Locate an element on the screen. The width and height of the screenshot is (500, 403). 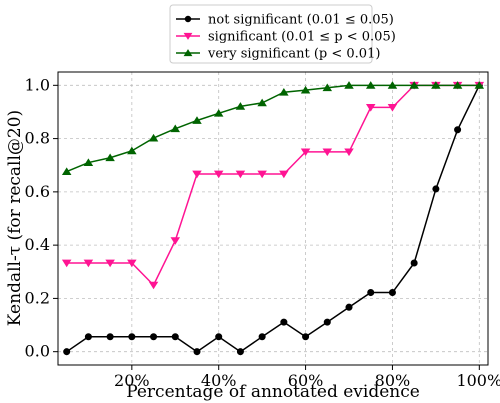
y-tick-label: 0.0 is located at coordinates (37, 351).